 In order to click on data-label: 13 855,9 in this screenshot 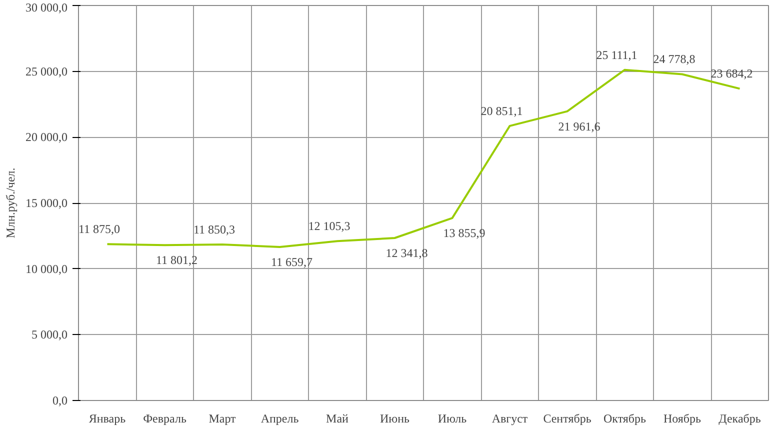, I will do `click(464, 233)`.